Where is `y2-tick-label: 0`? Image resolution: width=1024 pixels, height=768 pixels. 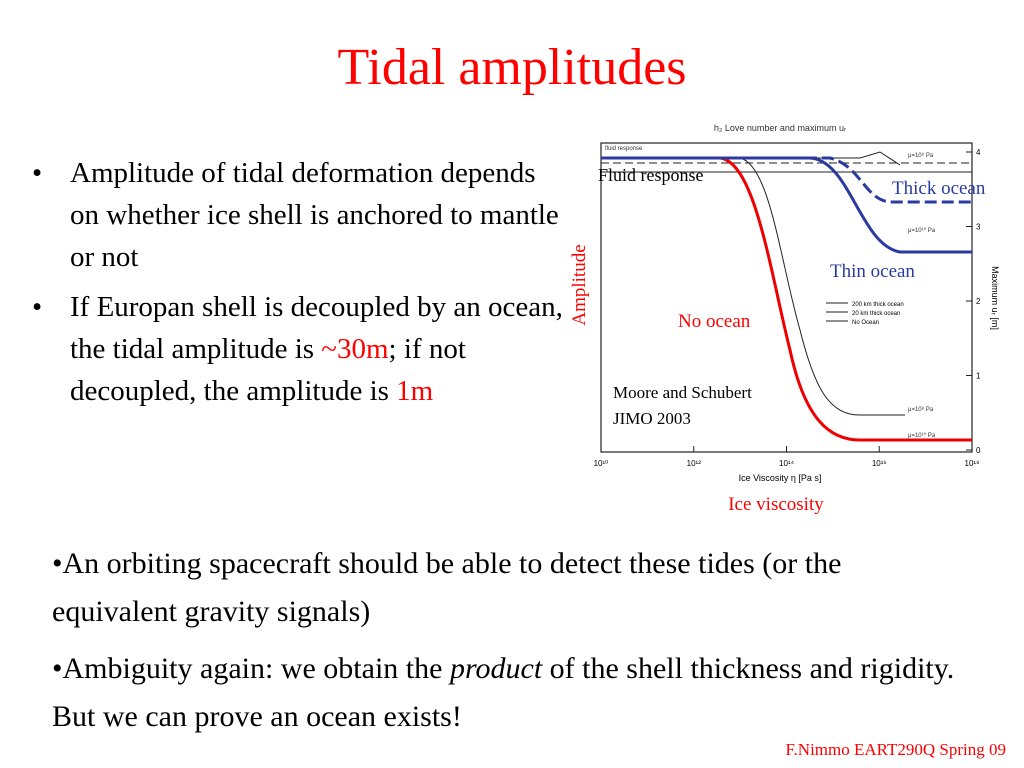 y2-tick-label: 0 is located at coordinates (978, 450).